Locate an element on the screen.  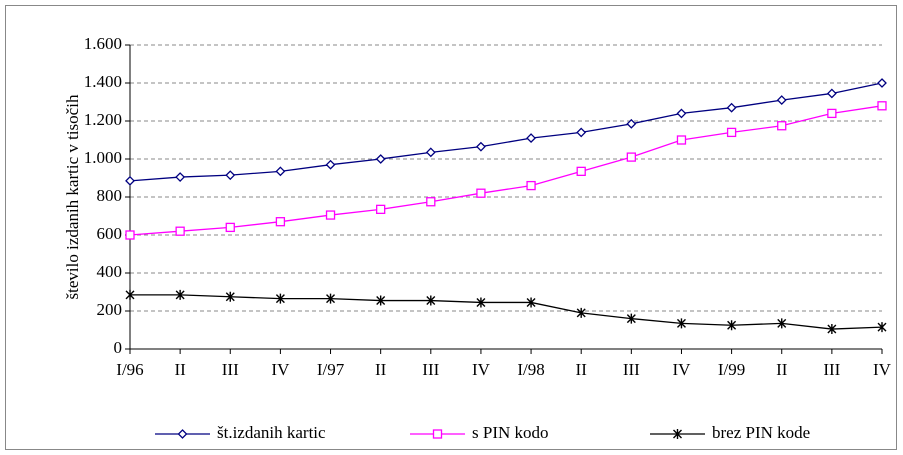
y-tick-label: 600 is located at coordinates (110, 233).